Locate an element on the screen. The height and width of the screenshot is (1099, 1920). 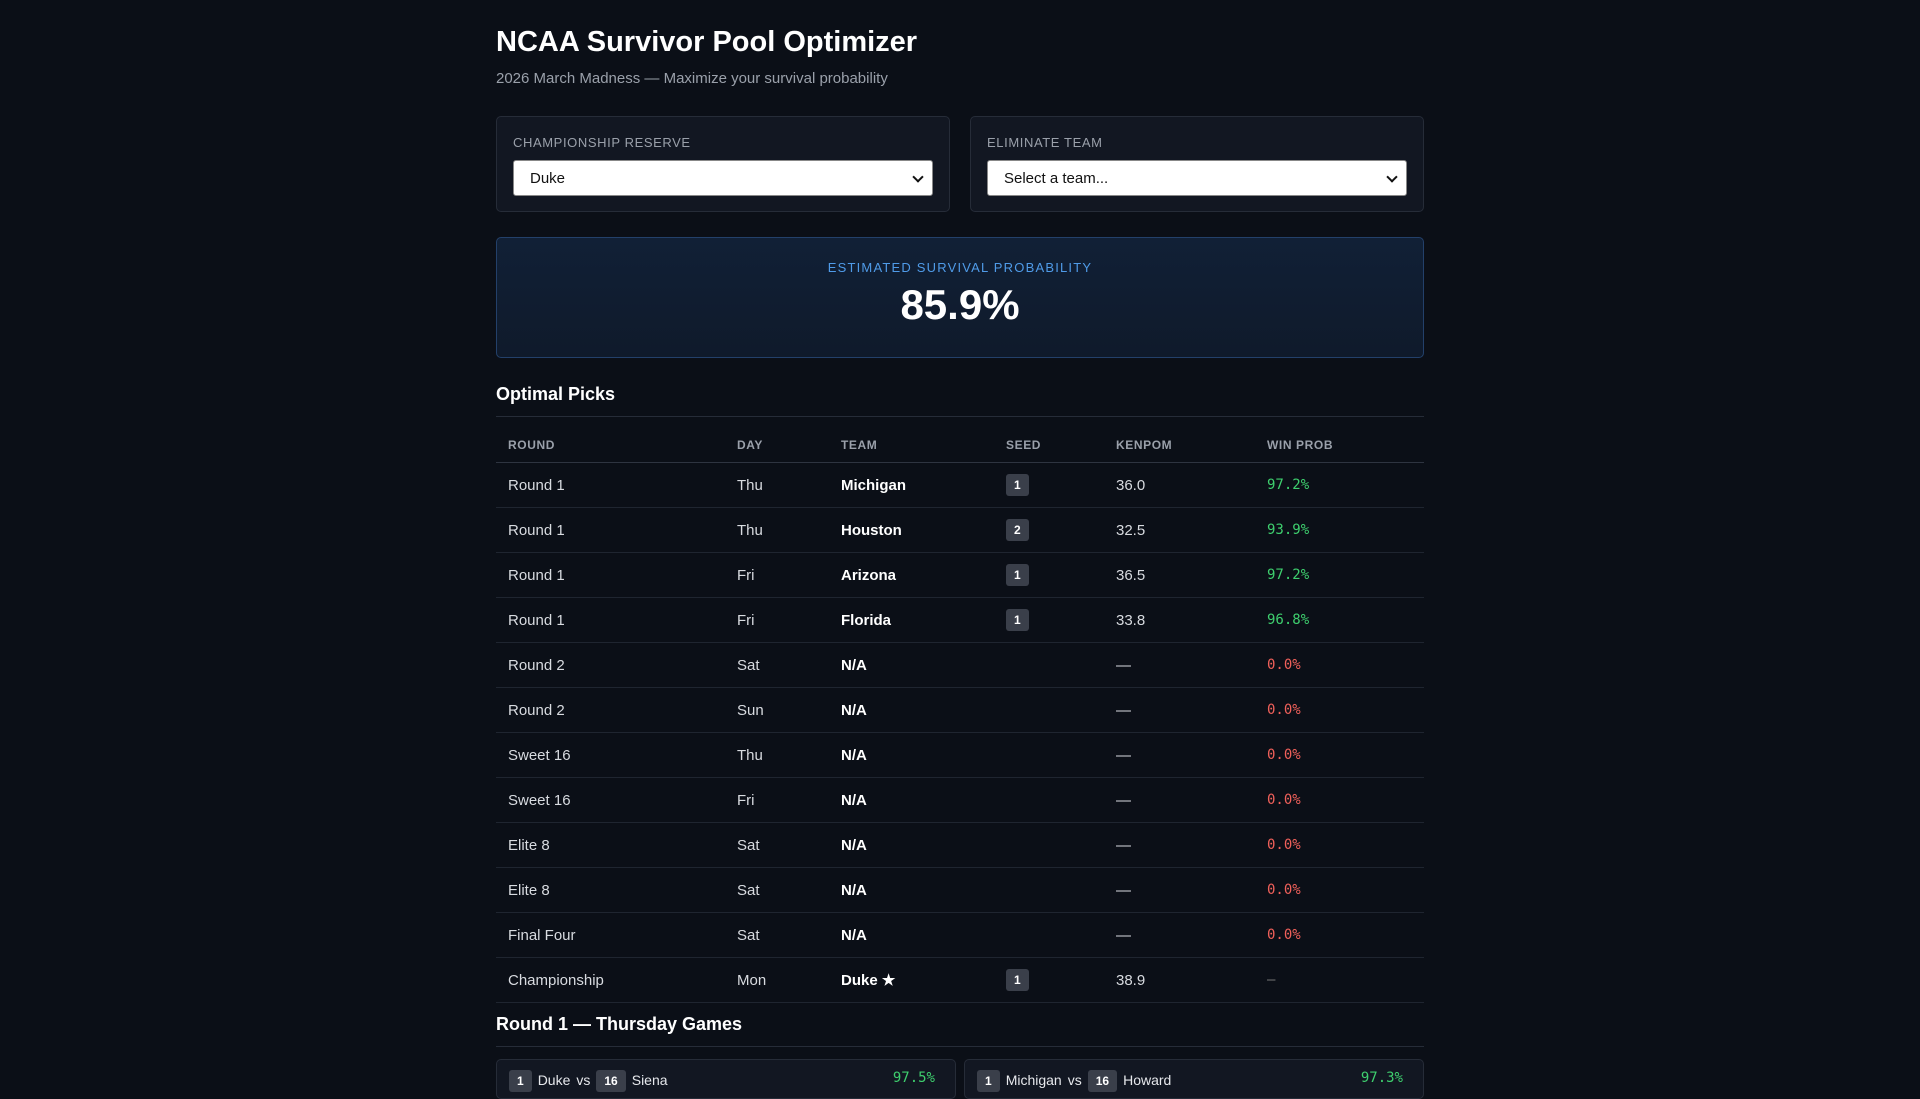
section-title: Optimal Picks is located at coordinates (556, 394).